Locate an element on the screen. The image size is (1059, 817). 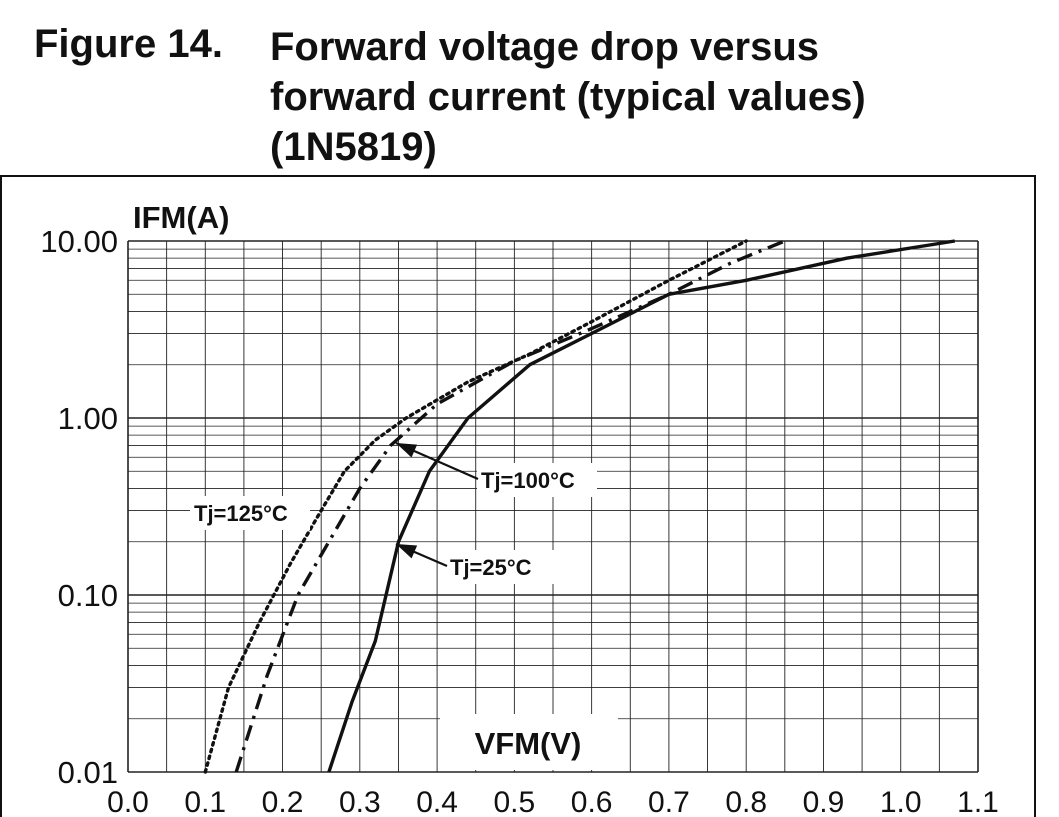
x-tick-label: 1.0 is located at coordinates (901, 801).